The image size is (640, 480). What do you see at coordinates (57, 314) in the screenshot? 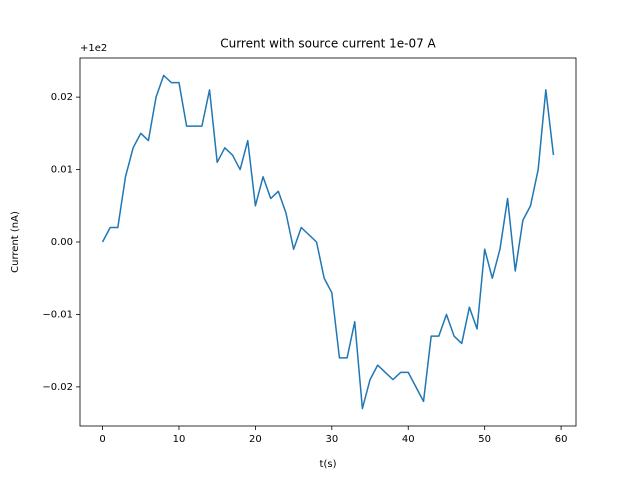
I see `y-tick-label: −0.01` at bounding box center [57, 314].